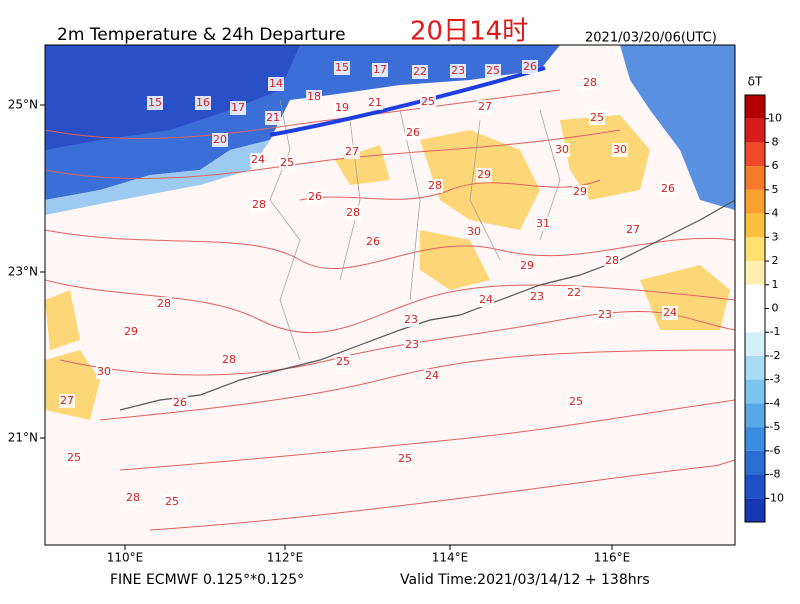  I want to click on contour-label: 19, so click(342, 107).